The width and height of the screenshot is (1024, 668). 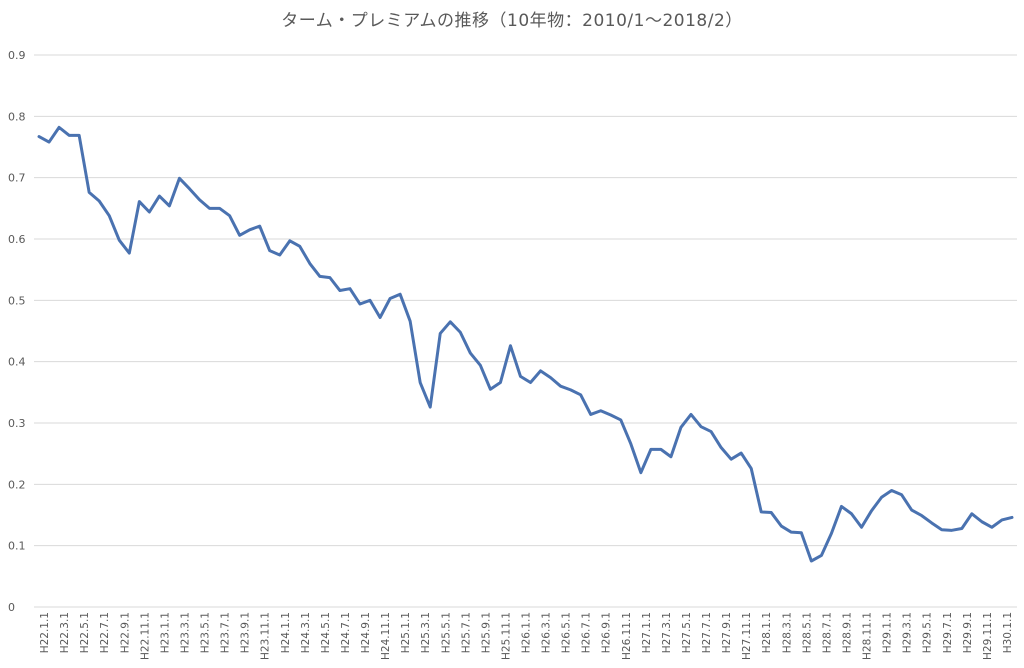 I want to click on x-tick-label: H29.9.1, so click(x=968, y=632).